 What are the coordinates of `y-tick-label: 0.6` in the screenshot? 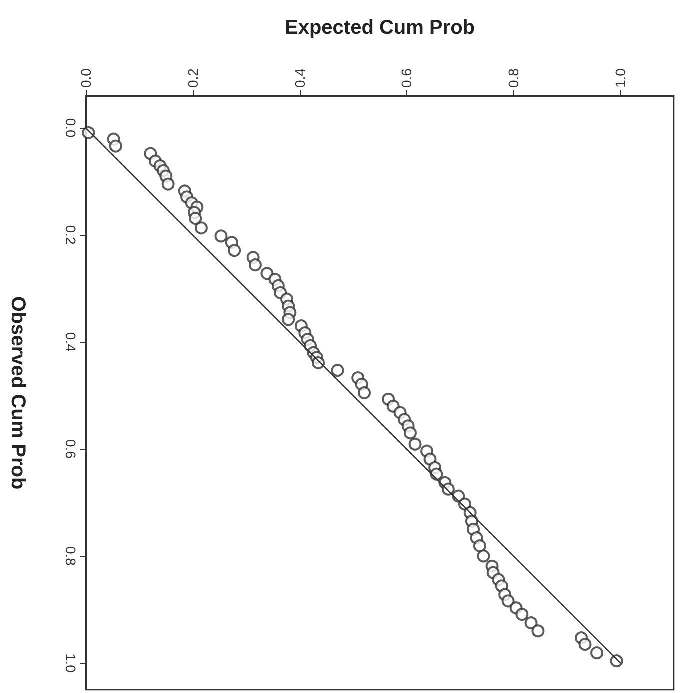 It's located at (71, 449).